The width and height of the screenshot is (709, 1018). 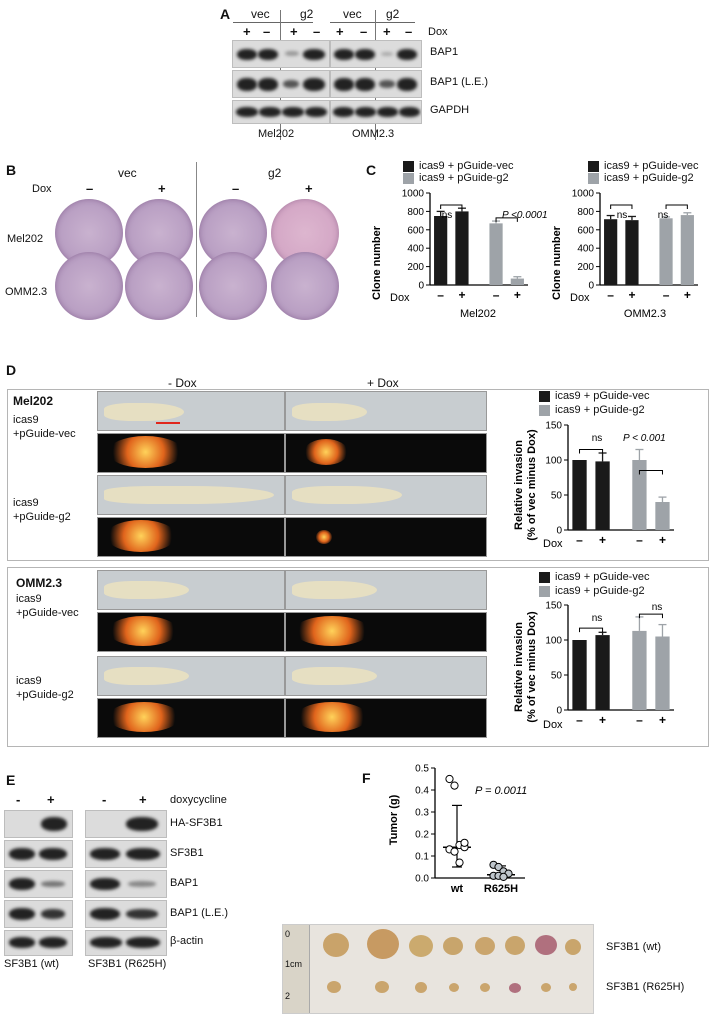 What do you see at coordinates (525, 215) in the screenshot?
I see `sig-label: P <0.0001` at bounding box center [525, 215].